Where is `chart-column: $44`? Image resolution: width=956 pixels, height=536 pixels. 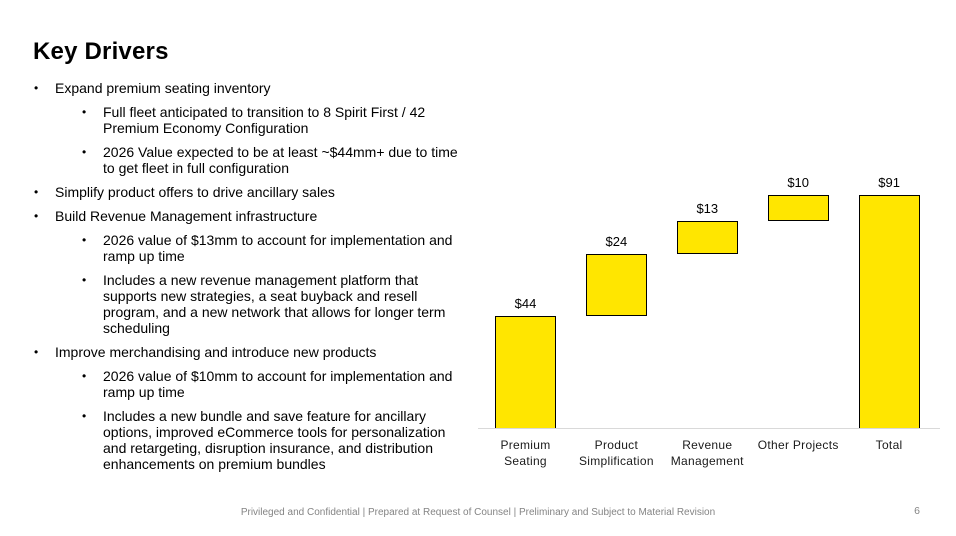 chart-column: $44 is located at coordinates (525, 298).